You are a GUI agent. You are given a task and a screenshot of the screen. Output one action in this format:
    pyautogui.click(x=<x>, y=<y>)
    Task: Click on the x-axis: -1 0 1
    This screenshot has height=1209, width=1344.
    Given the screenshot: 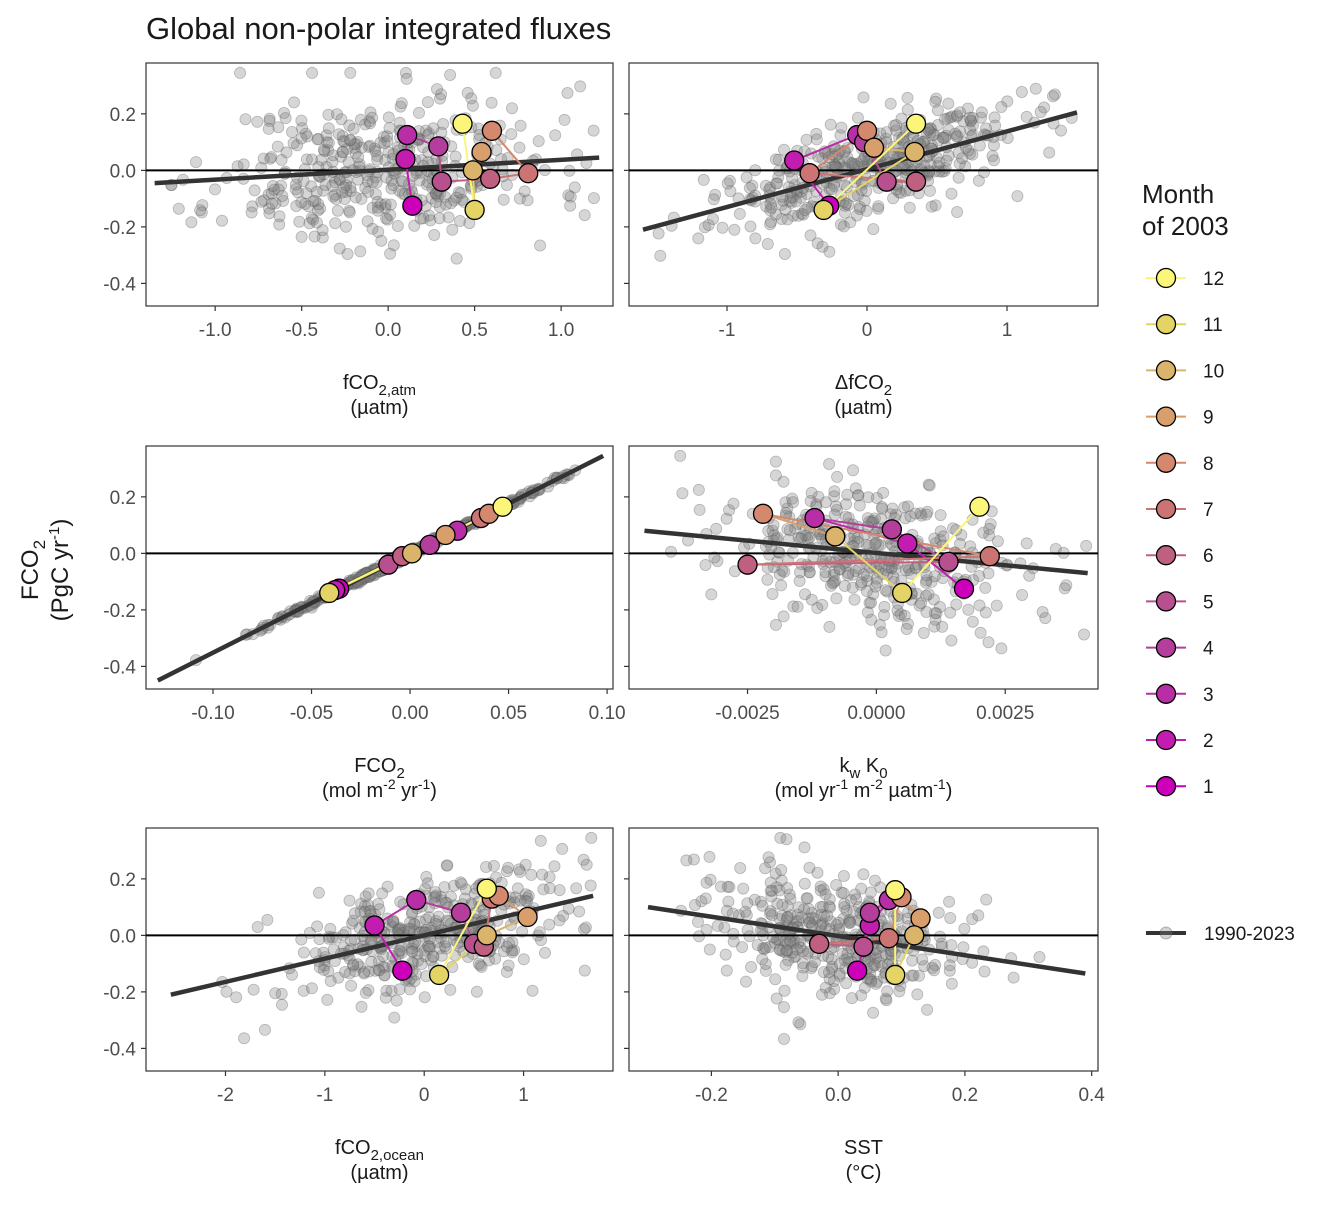 What is the action you would take?
    pyautogui.click(x=866, y=323)
    